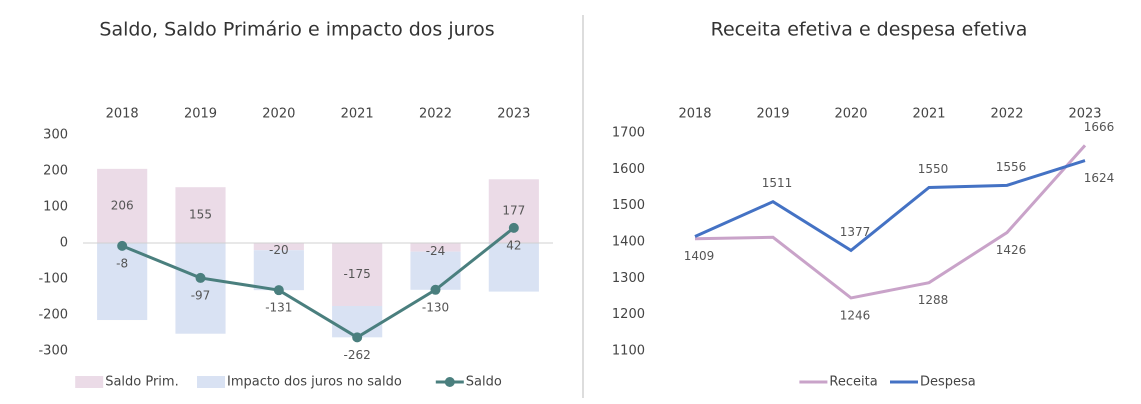 The height and width of the screenshot is (404, 1141). I want to click on legend-label: Saldo Prim., so click(142, 382).